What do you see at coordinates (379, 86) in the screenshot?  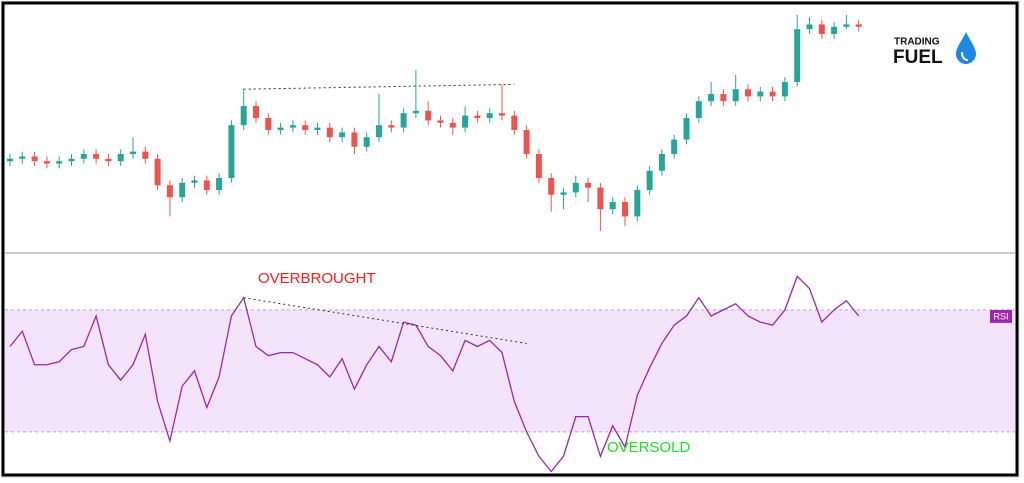 I see `resistance-trendline` at bounding box center [379, 86].